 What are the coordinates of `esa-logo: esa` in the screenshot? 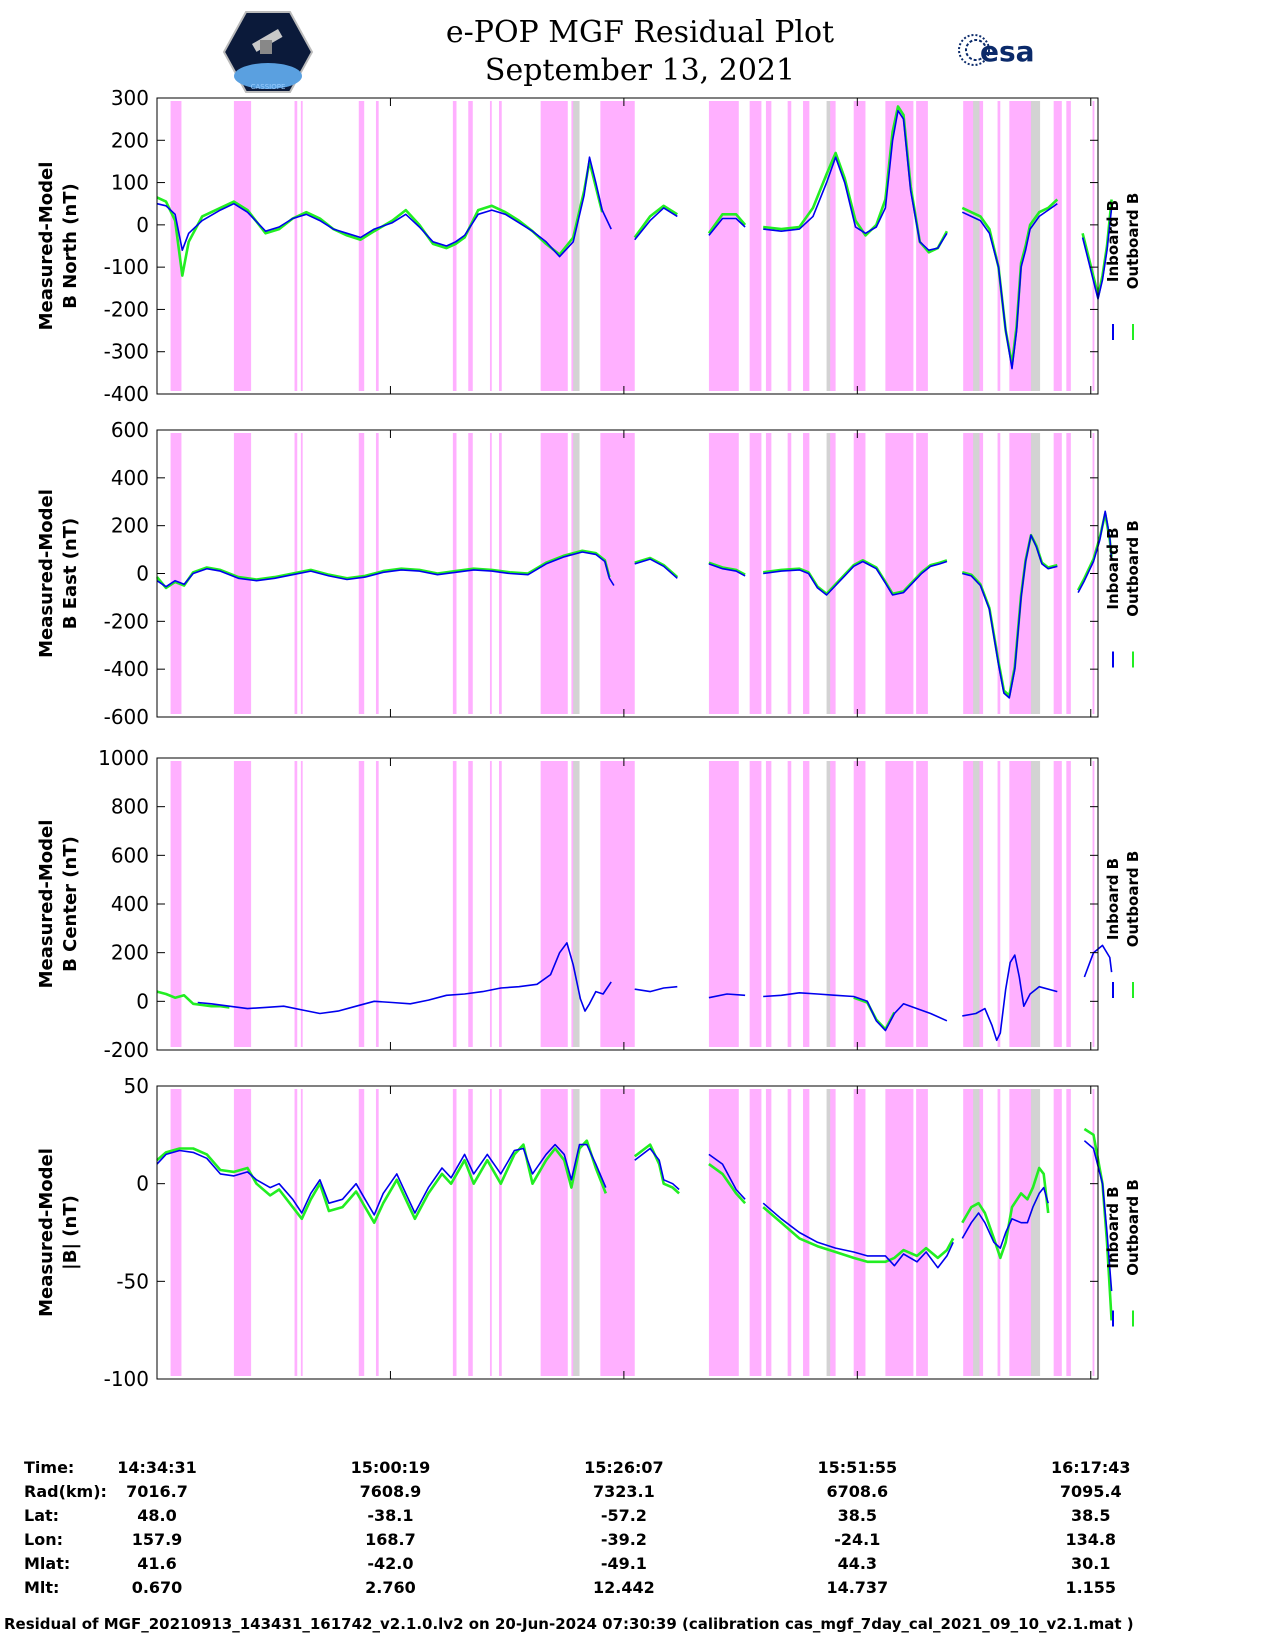 It's located at (996, 51).